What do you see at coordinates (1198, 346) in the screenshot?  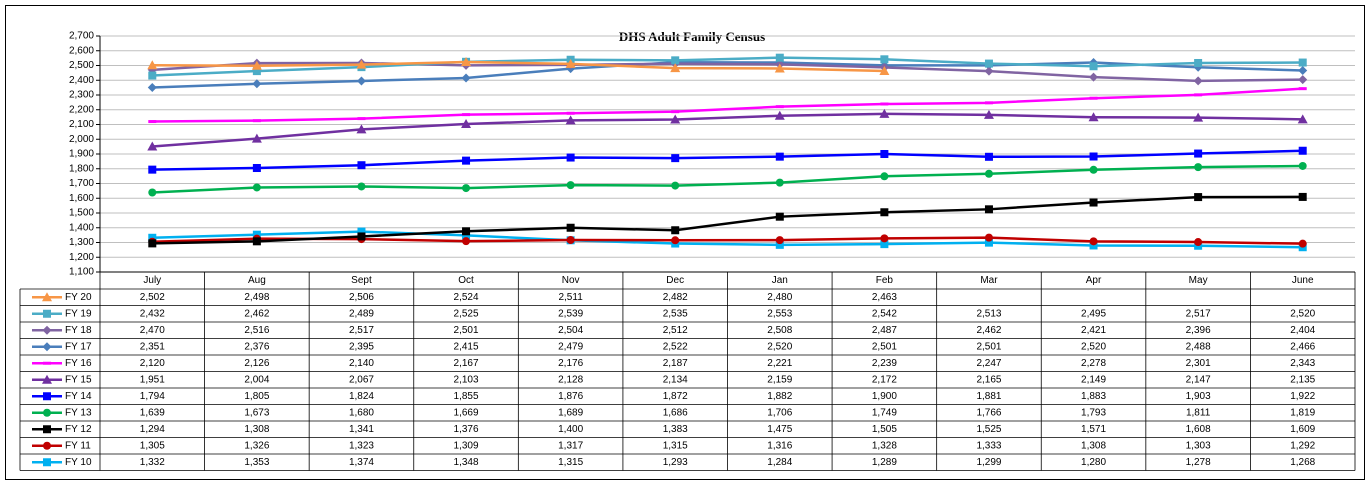 I see `table-value: 2,488` at bounding box center [1198, 346].